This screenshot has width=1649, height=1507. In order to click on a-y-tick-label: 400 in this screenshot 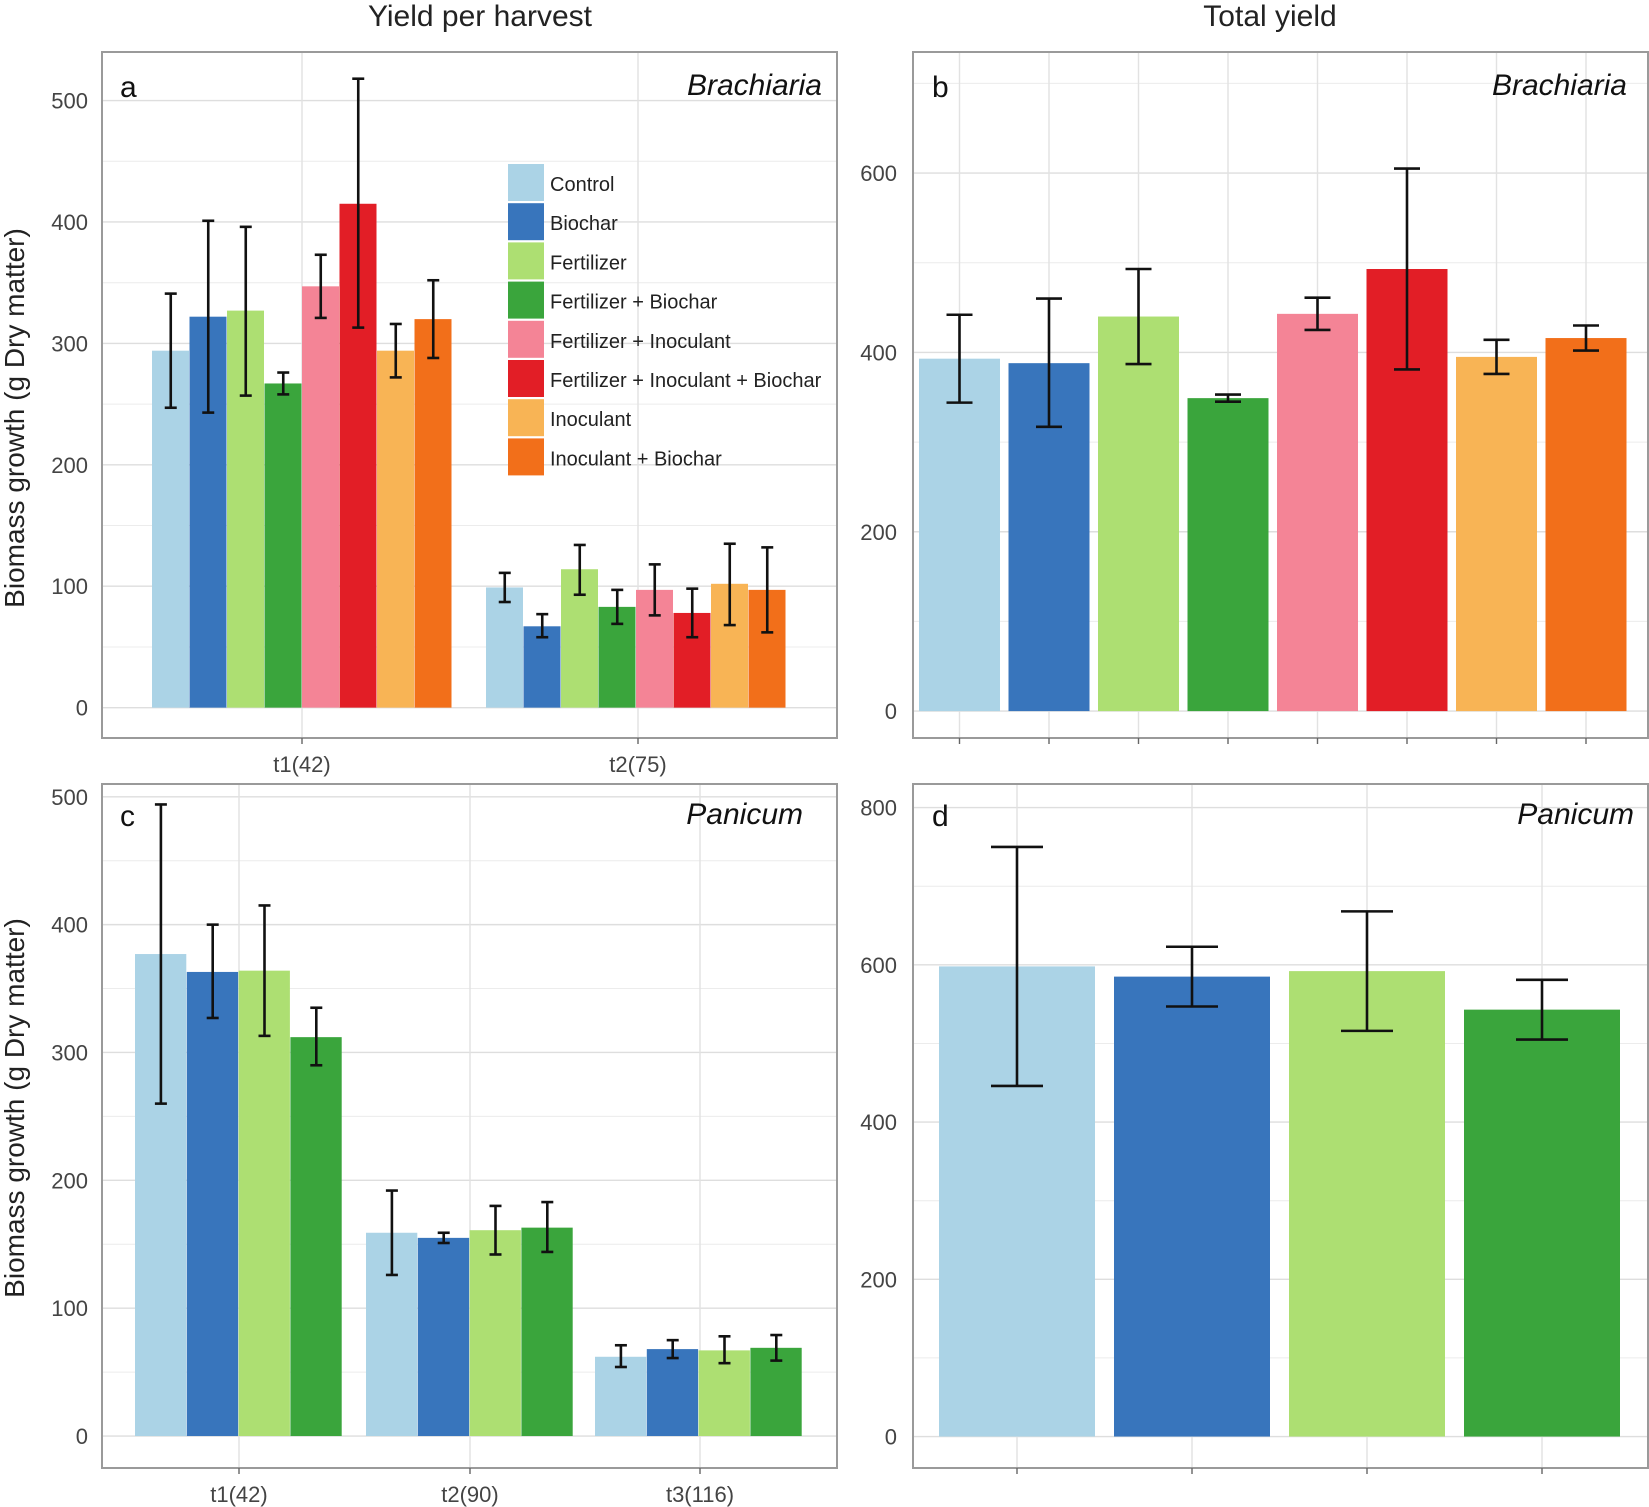, I will do `click(69, 222)`.